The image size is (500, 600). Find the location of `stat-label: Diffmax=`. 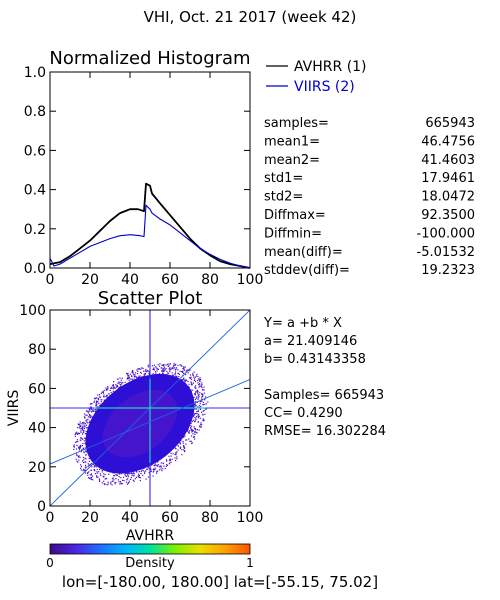

stat-label: Diffmax= is located at coordinates (295, 215).